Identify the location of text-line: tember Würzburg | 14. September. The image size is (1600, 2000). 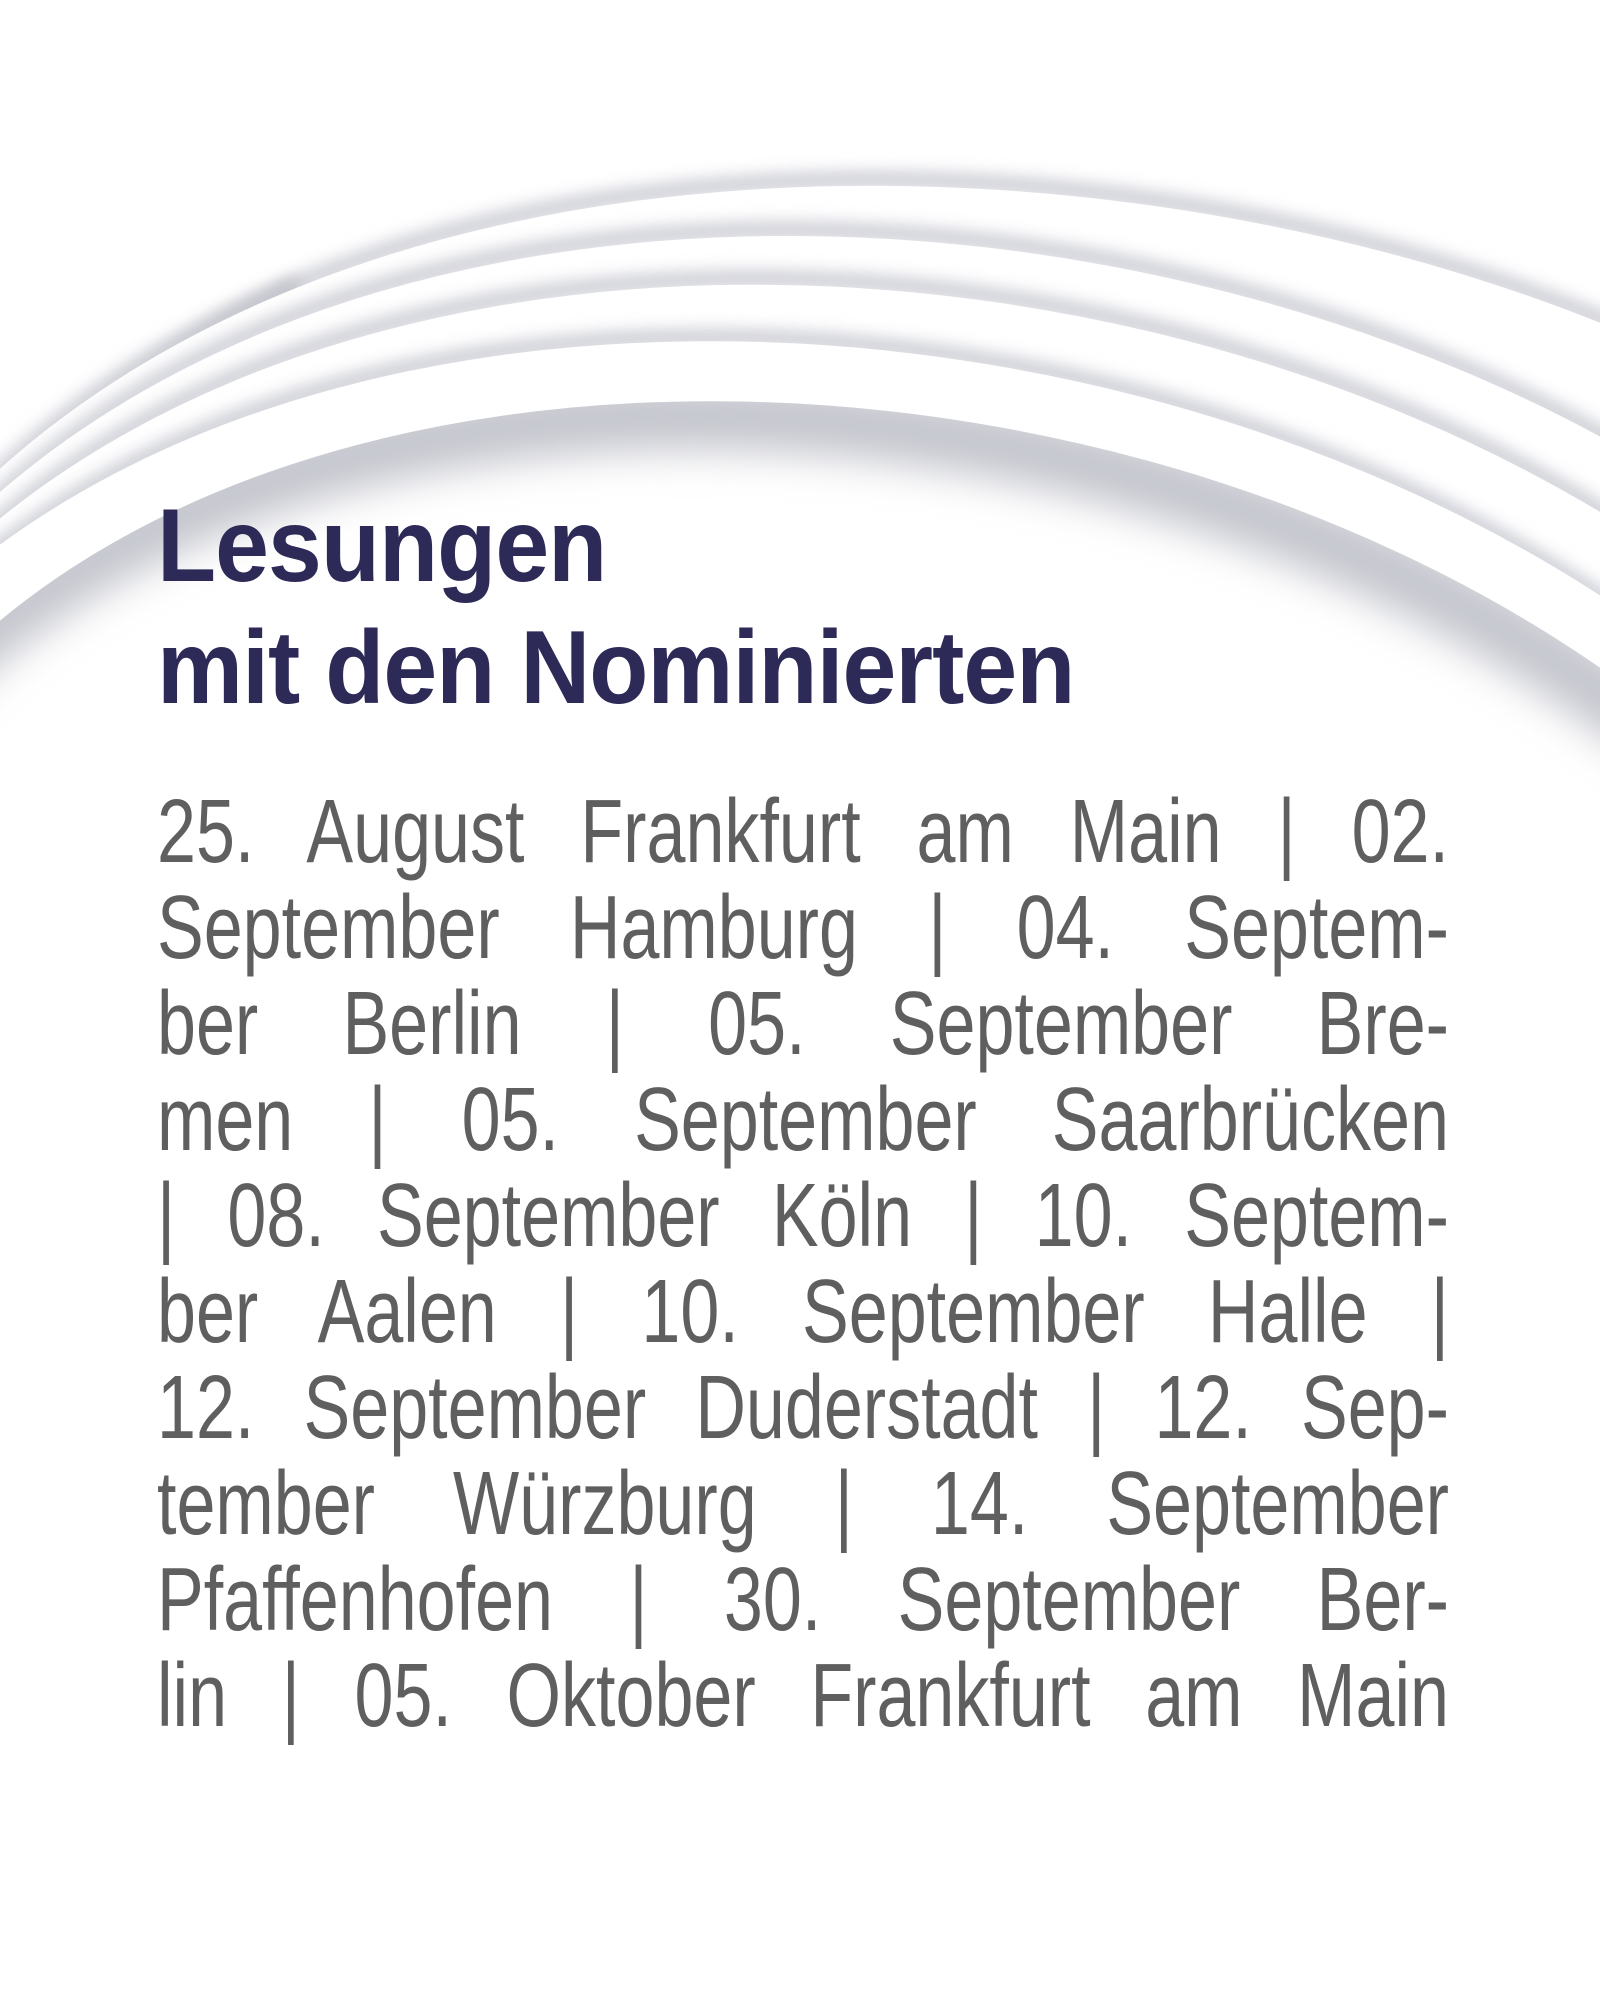
(803, 1504).